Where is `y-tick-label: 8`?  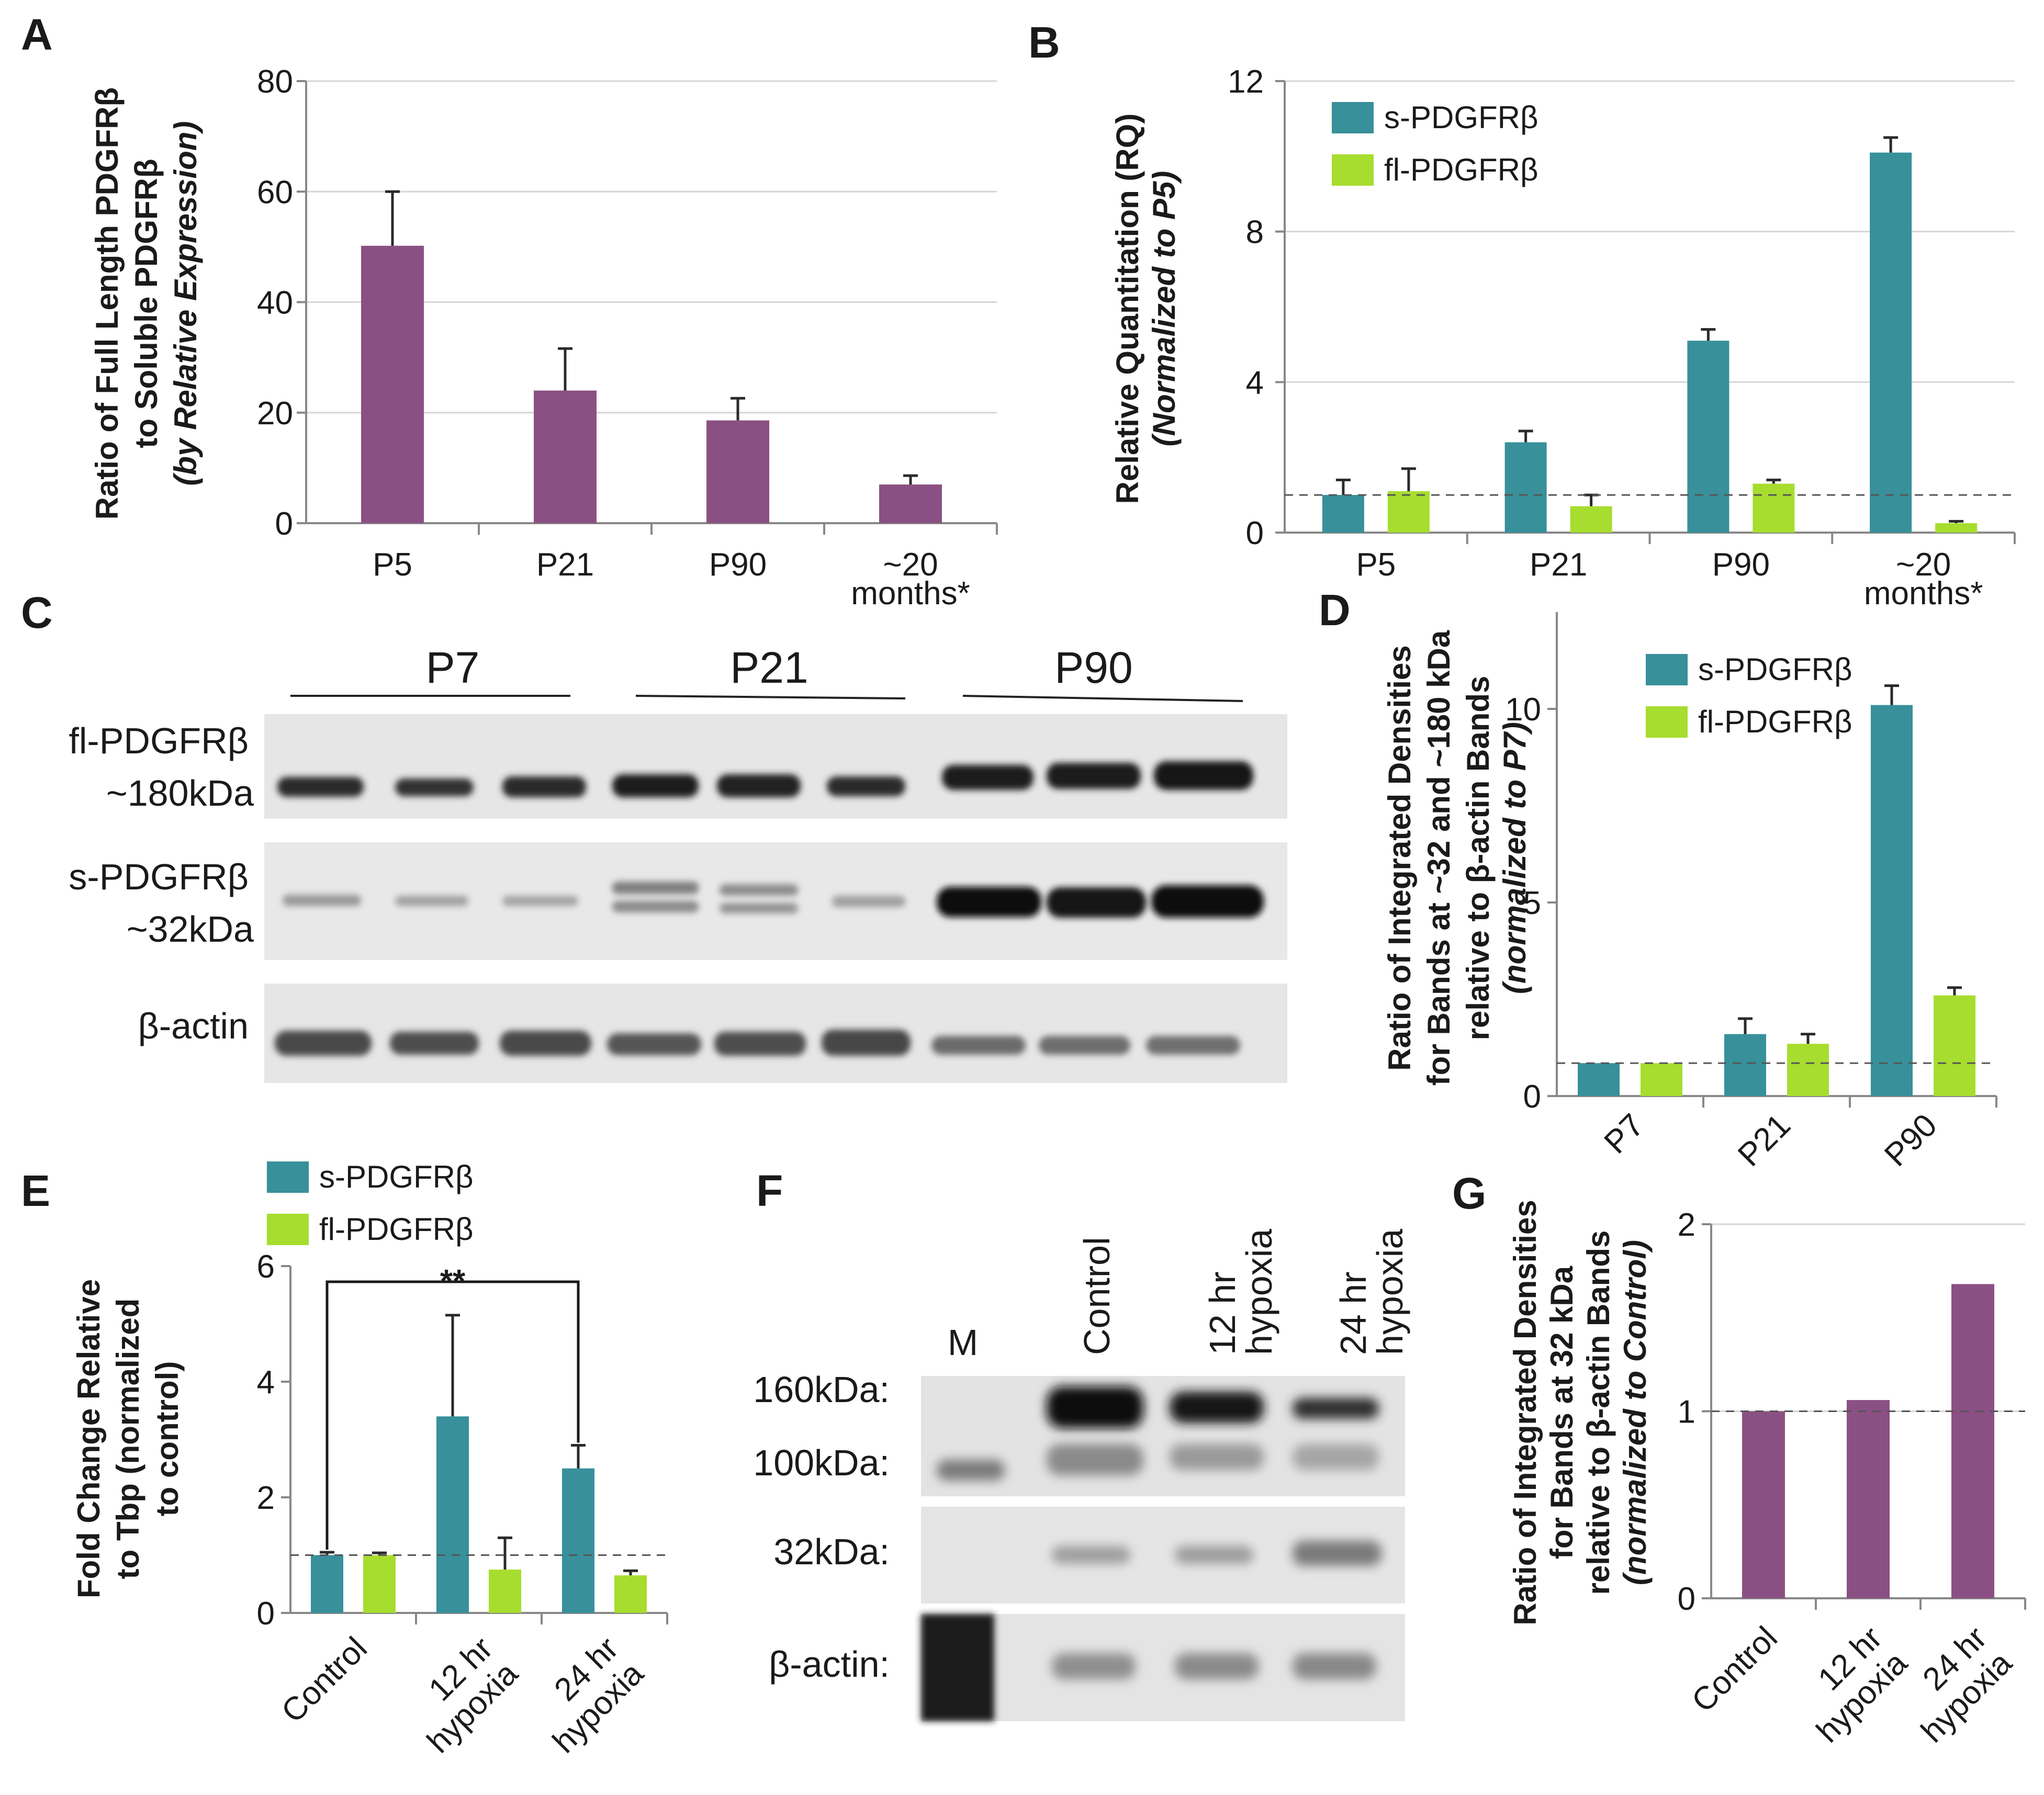
y-tick-label: 8 is located at coordinates (1255, 233).